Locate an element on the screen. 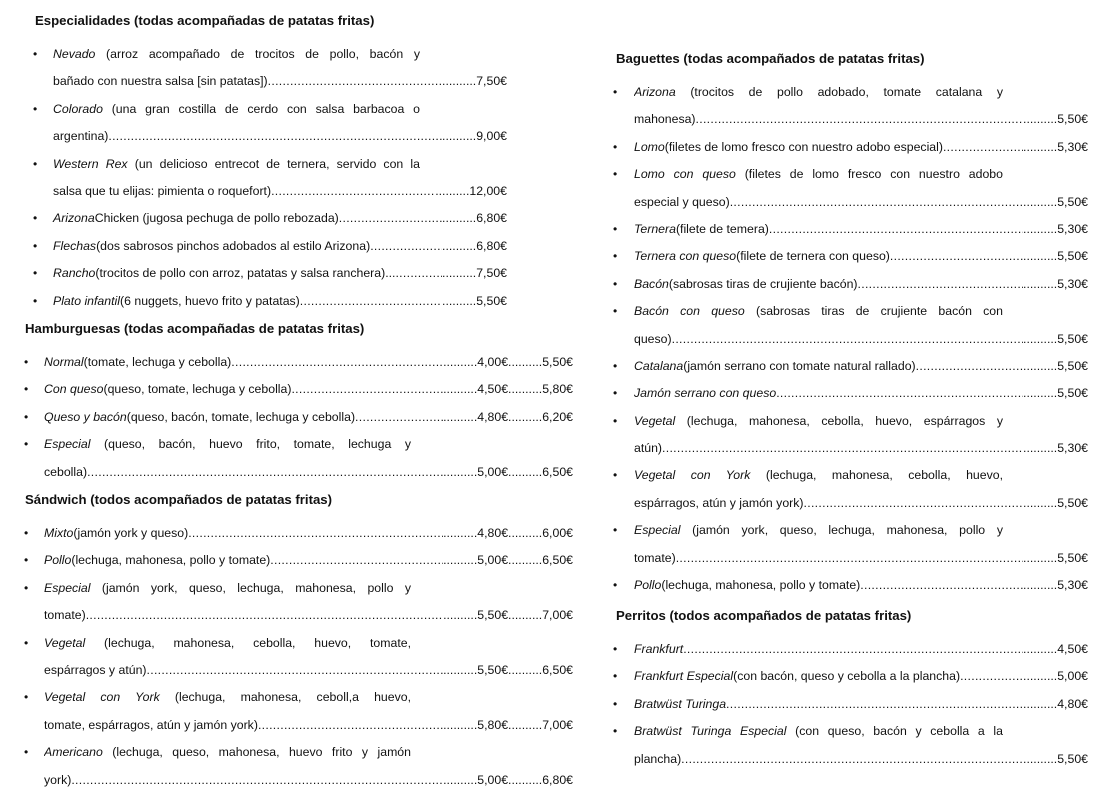 Image resolution: width=1116 pixels, height=808 pixels. menu-item: • Mixto (jamón york y queso) 4,80€6,00€ is located at coordinates (298, 533).